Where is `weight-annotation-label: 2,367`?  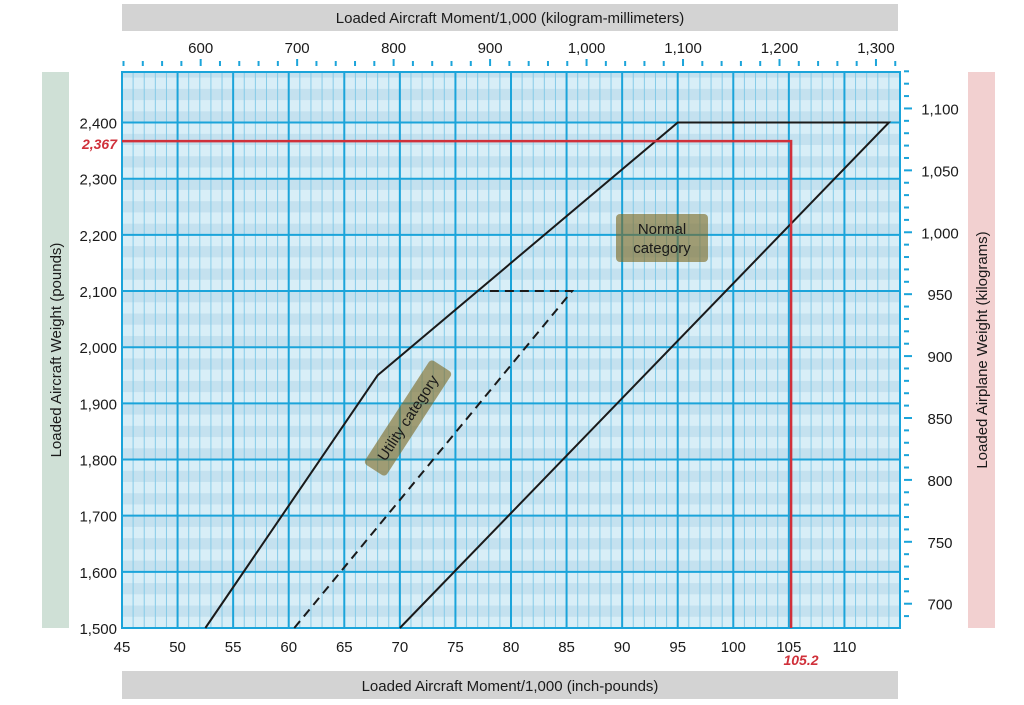
weight-annotation-label: 2,367 is located at coordinates (99, 144).